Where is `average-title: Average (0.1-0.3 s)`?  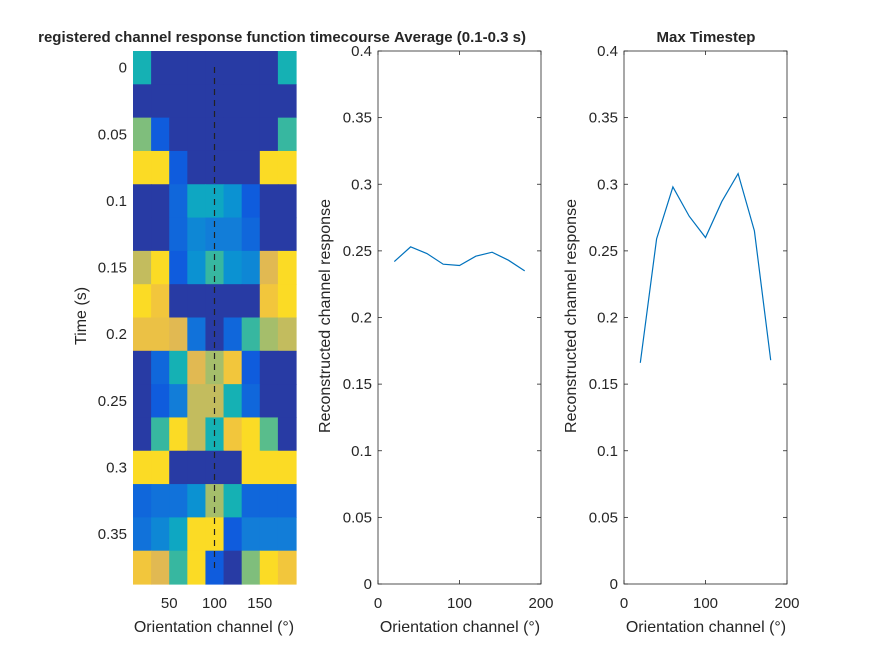
average-title: Average (0.1-0.3 s) is located at coordinates (460, 37).